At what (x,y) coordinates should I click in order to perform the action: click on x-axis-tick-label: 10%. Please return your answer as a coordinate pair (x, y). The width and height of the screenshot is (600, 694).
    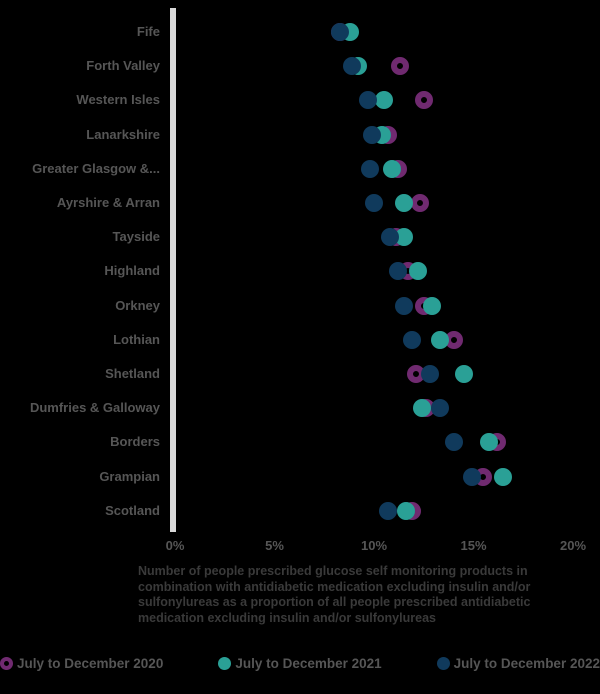
    Looking at the image, I should click on (374, 545).